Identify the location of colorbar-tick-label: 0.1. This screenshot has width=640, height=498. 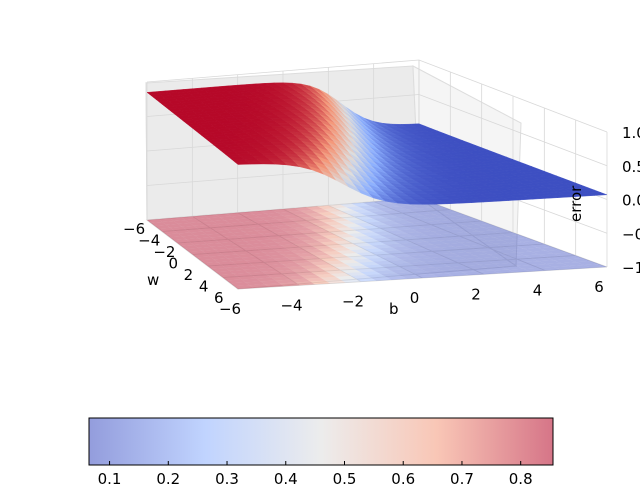
(110, 479).